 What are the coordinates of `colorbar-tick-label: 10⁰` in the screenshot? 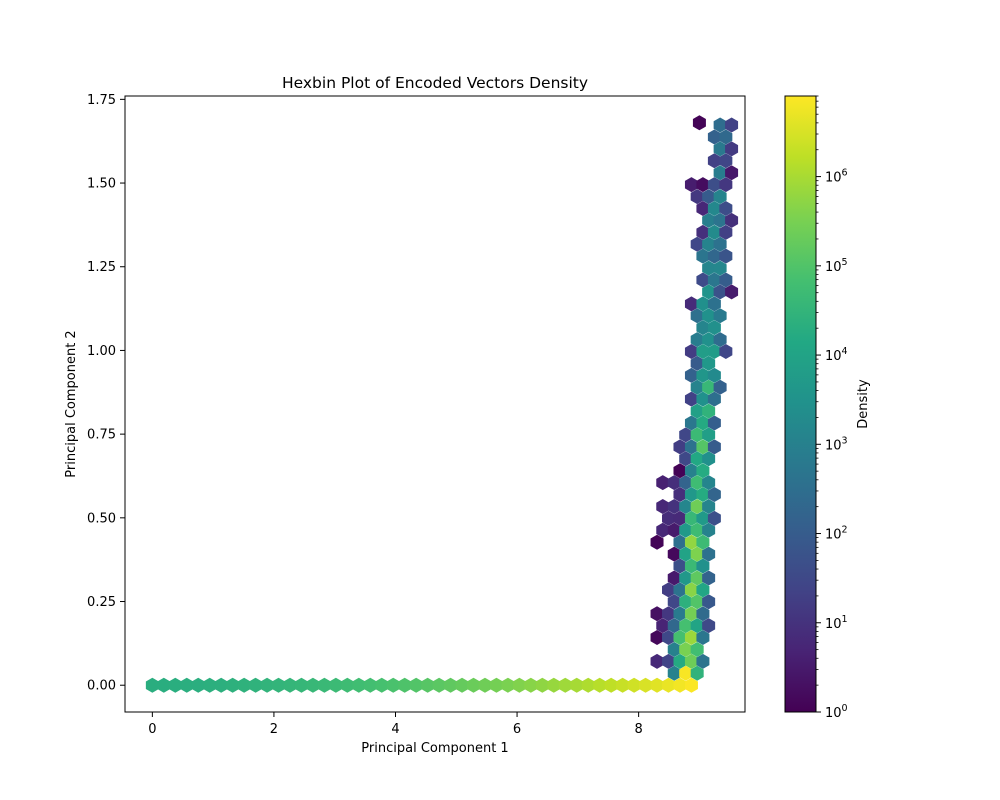 It's located at (836, 712).